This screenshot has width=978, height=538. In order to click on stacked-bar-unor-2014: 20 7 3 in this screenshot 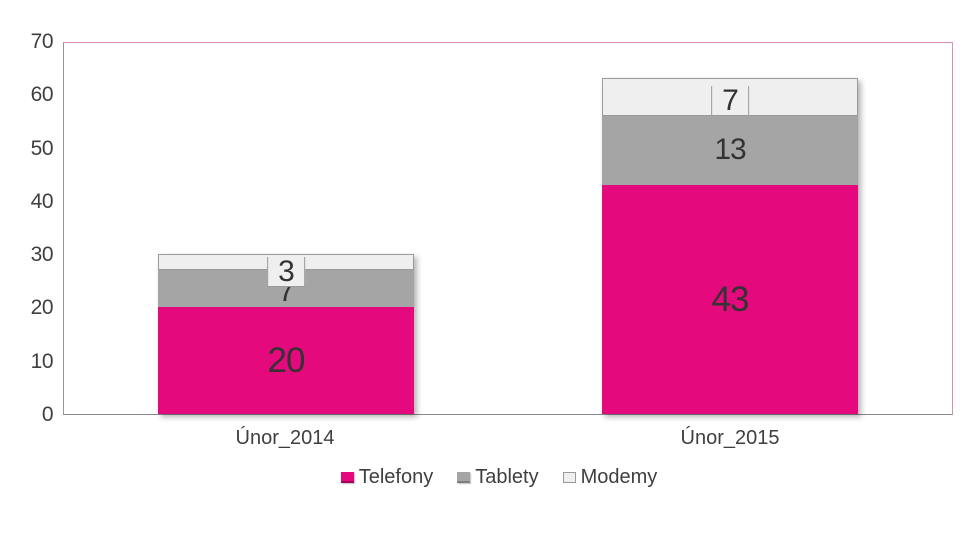, I will do `click(286, 334)`.